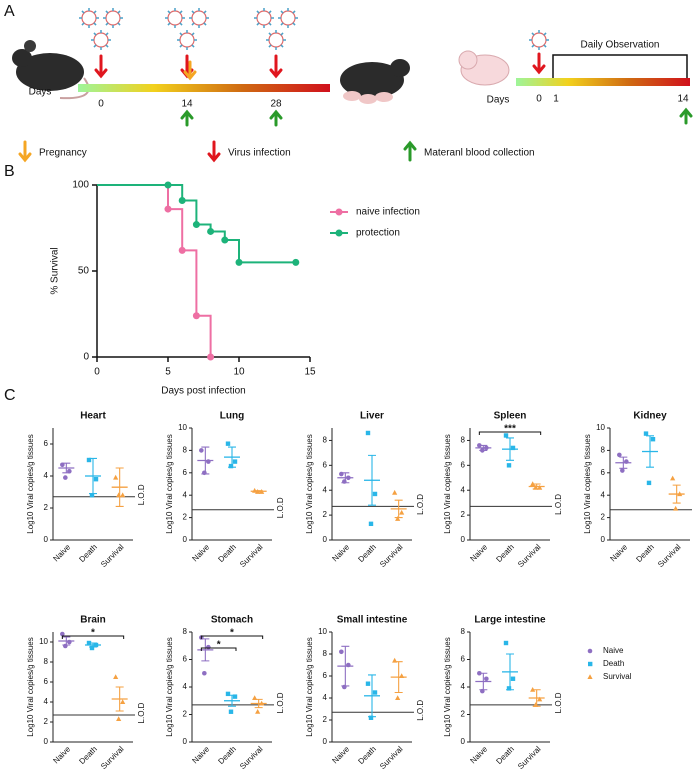 The image size is (693, 784). Describe the element at coordinates (168, 372) in the screenshot. I see `x-tick-label: 5` at that location.